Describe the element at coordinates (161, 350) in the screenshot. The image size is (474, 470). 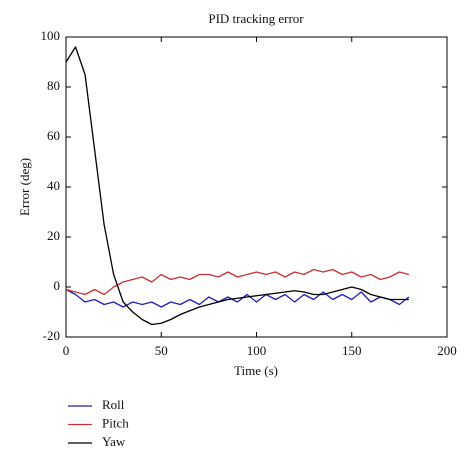
I see `x-tick-label: 50` at that location.